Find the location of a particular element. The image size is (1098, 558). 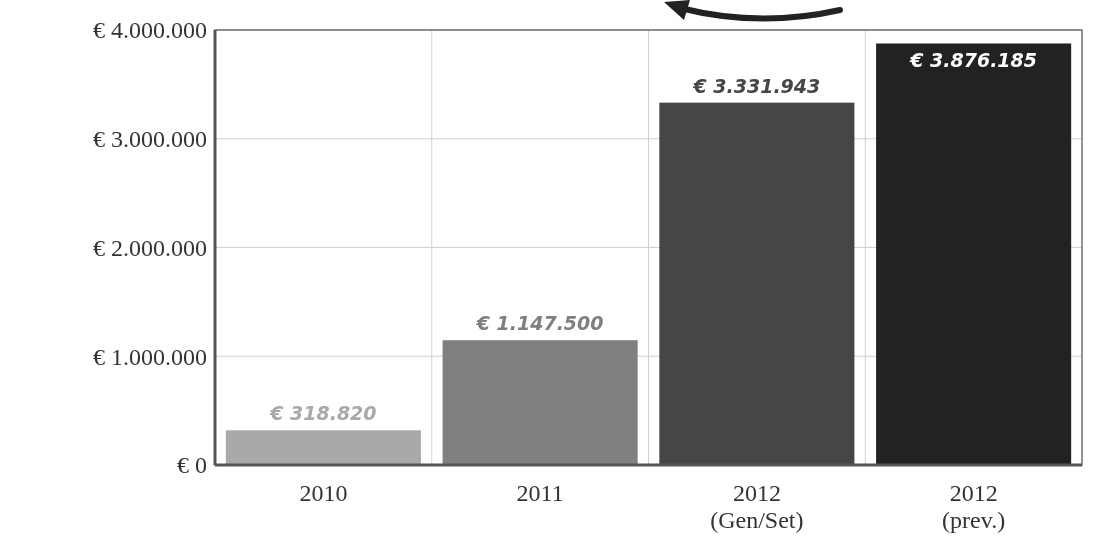

x-tick-label: 2011 is located at coordinates (540, 493).